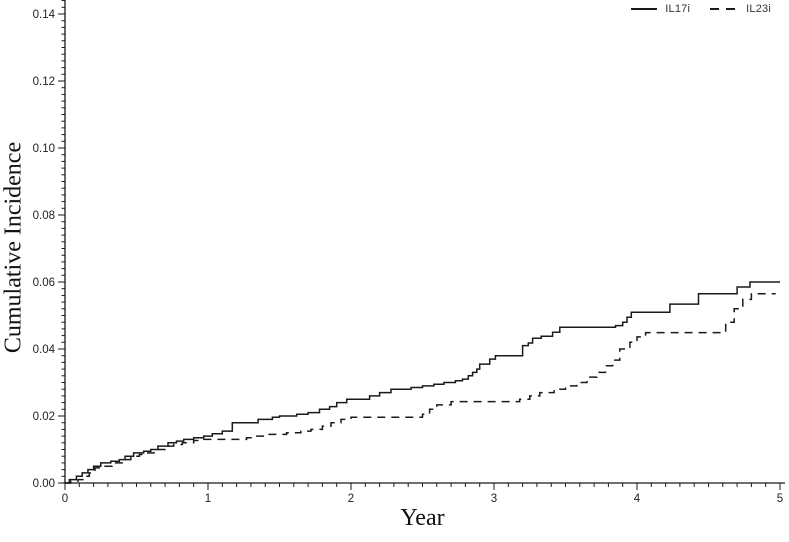  Describe the element at coordinates (660, 9) in the screenshot. I see `legend-item-il17i: IL17i` at that location.